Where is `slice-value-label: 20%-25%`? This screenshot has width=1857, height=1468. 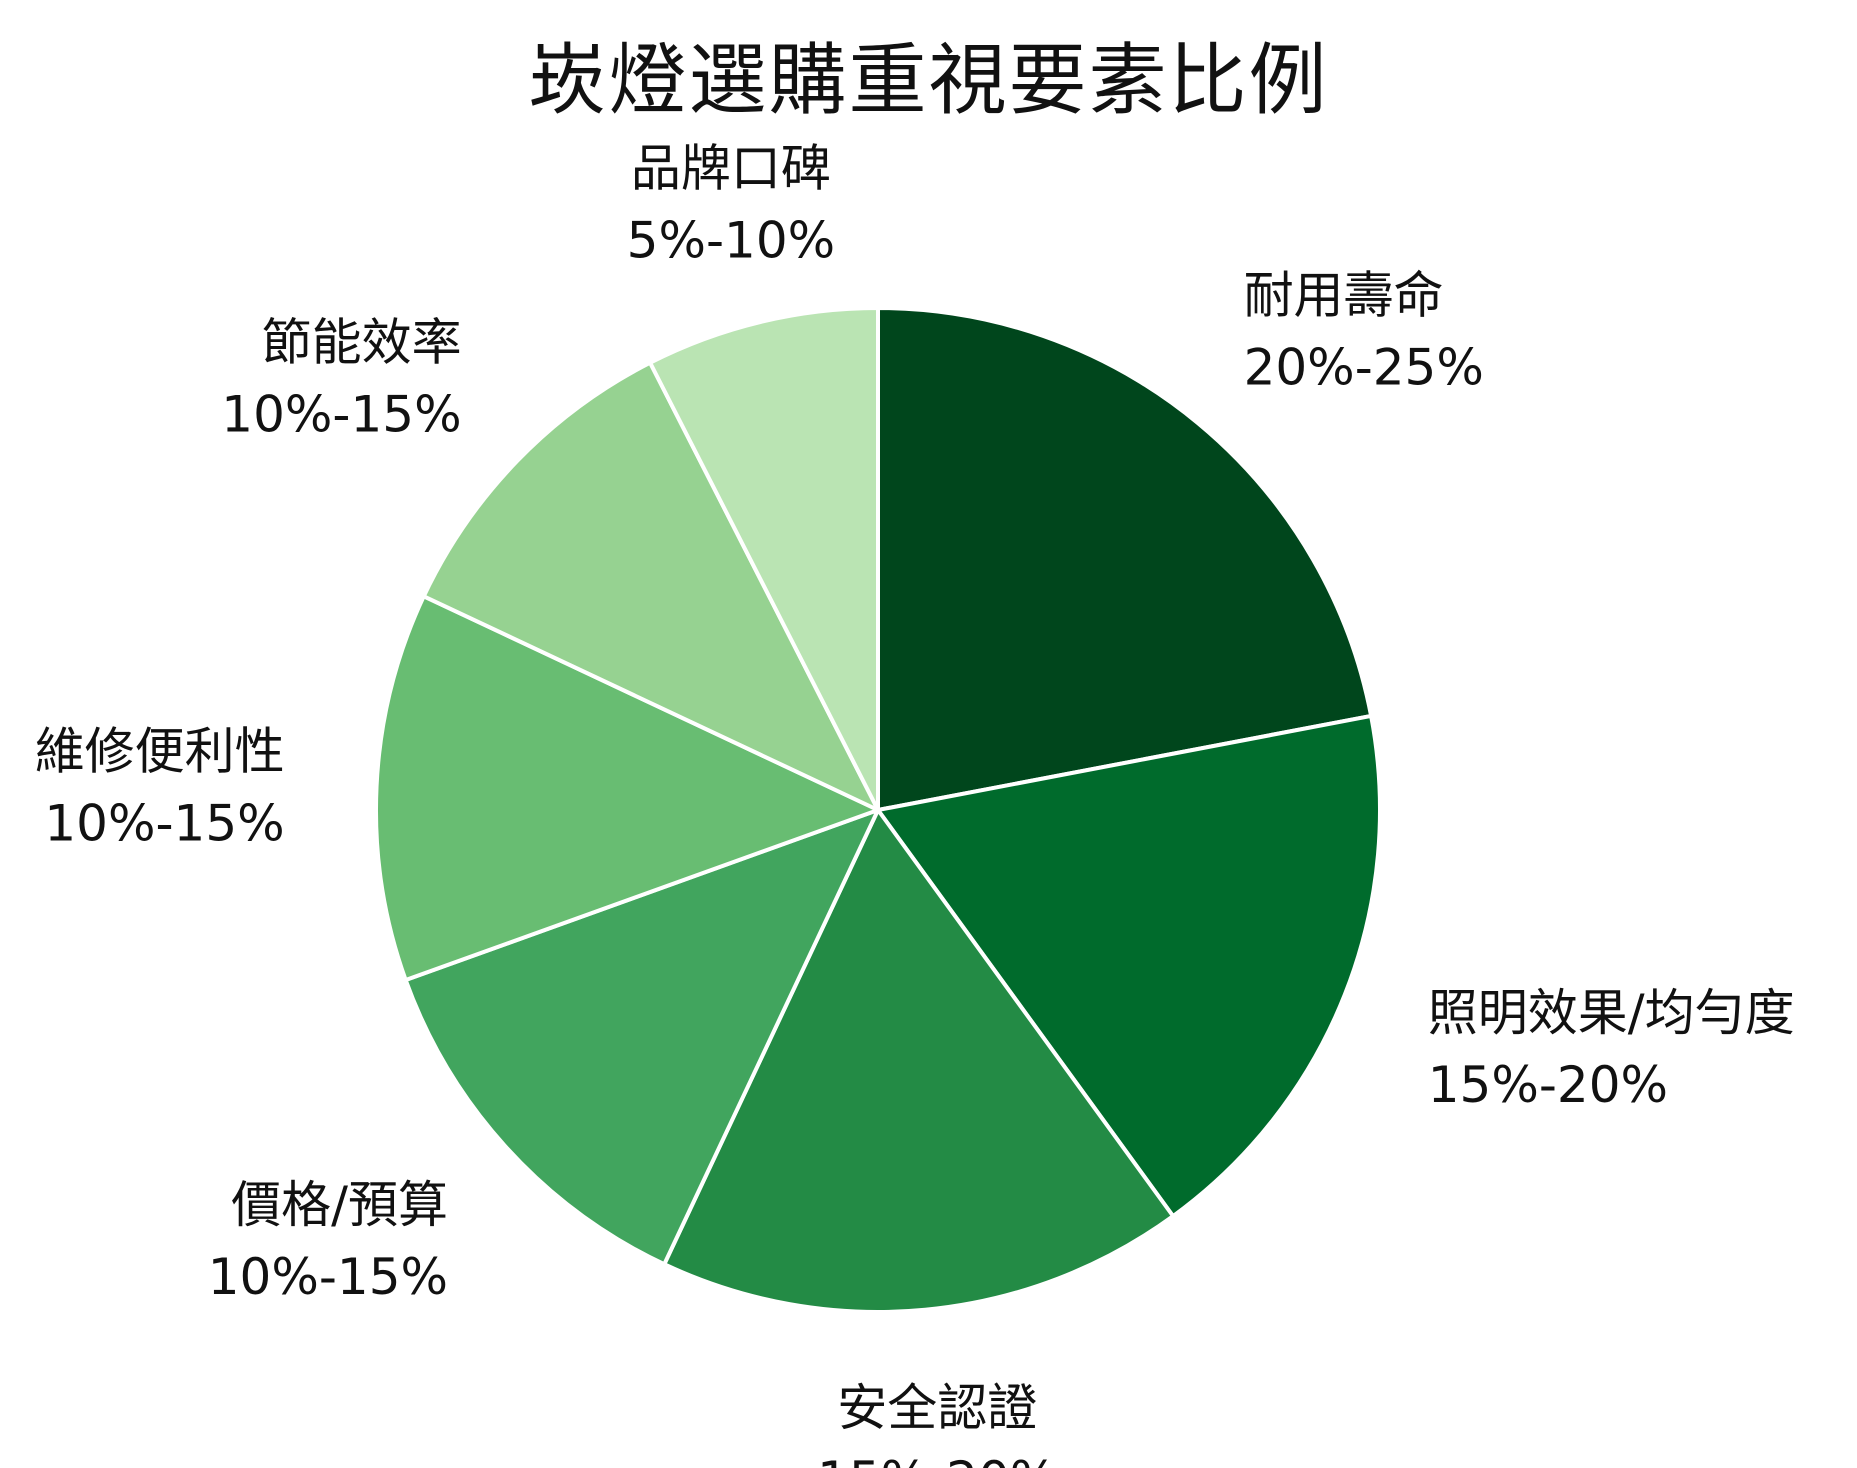
slice-value-label: 20%-25% is located at coordinates (1364, 368).